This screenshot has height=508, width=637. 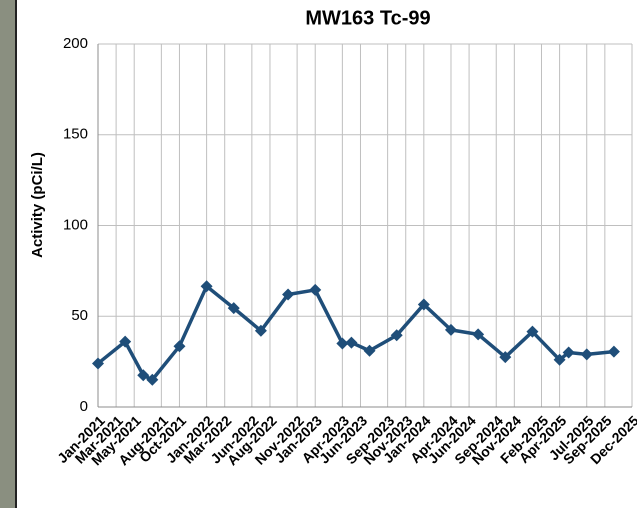 What do you see at coordinates (75, 43) in the screenshot?
I see `y-tick-label: 200` at bounding box center [75, 43].